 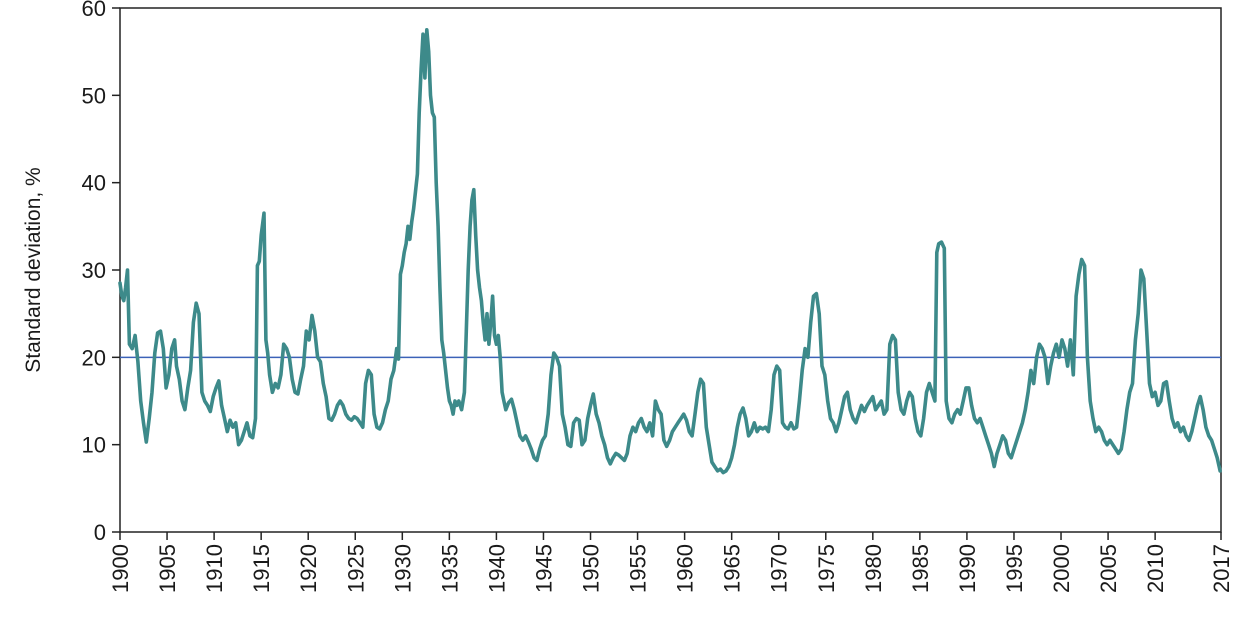 I want to click on x-tick-label: 1900, so click(x=120, y=568).